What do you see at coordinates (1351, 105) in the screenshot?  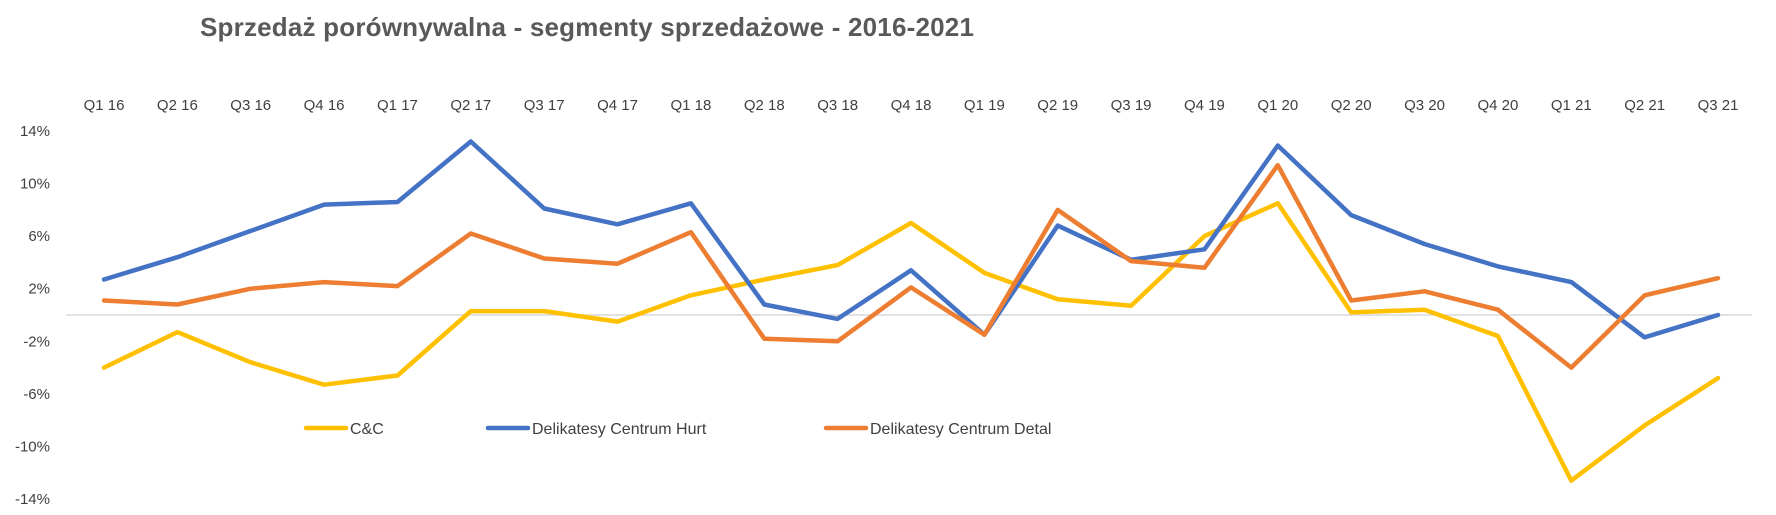 I see `x-tick-label: Q2 20` at bounding box center [1351, 105].